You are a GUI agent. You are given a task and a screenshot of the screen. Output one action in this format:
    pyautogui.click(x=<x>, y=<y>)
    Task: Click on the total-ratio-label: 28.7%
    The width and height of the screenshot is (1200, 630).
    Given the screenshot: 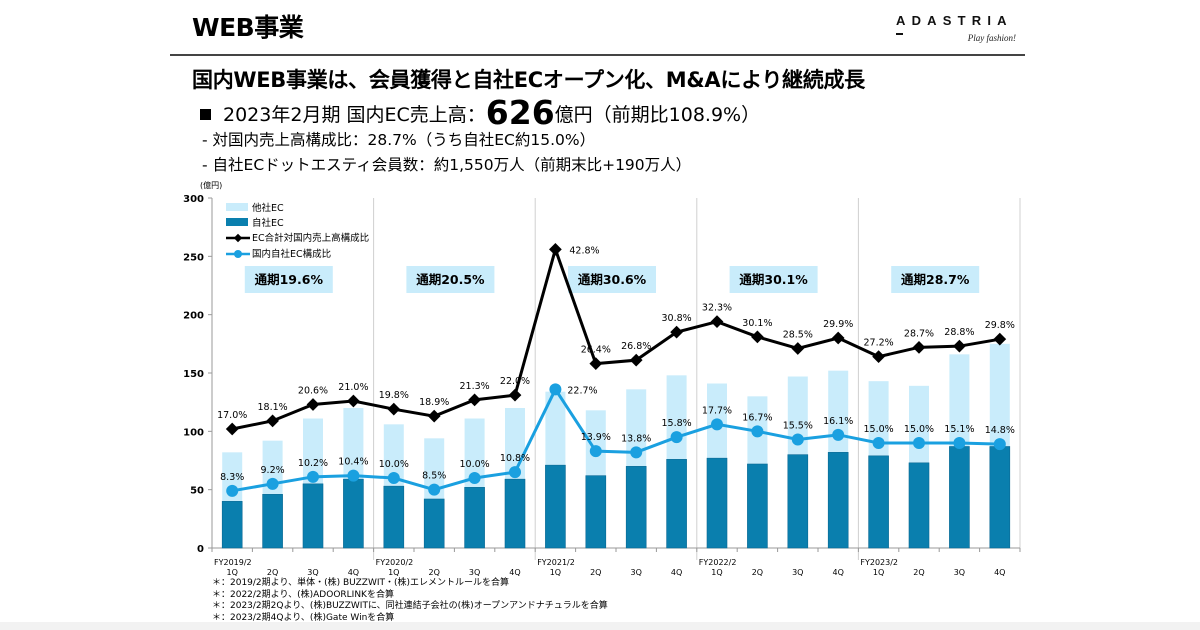 What is the action you would take?
    pyautogui.click(x=919, y=333)
    